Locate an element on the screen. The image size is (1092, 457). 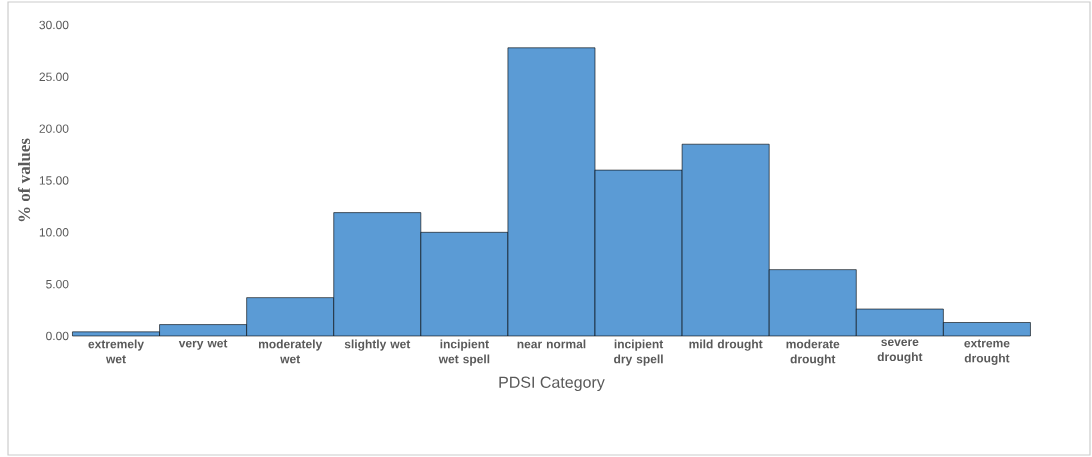
x-tick-label: severe drought is located at coordinates (900, 351).